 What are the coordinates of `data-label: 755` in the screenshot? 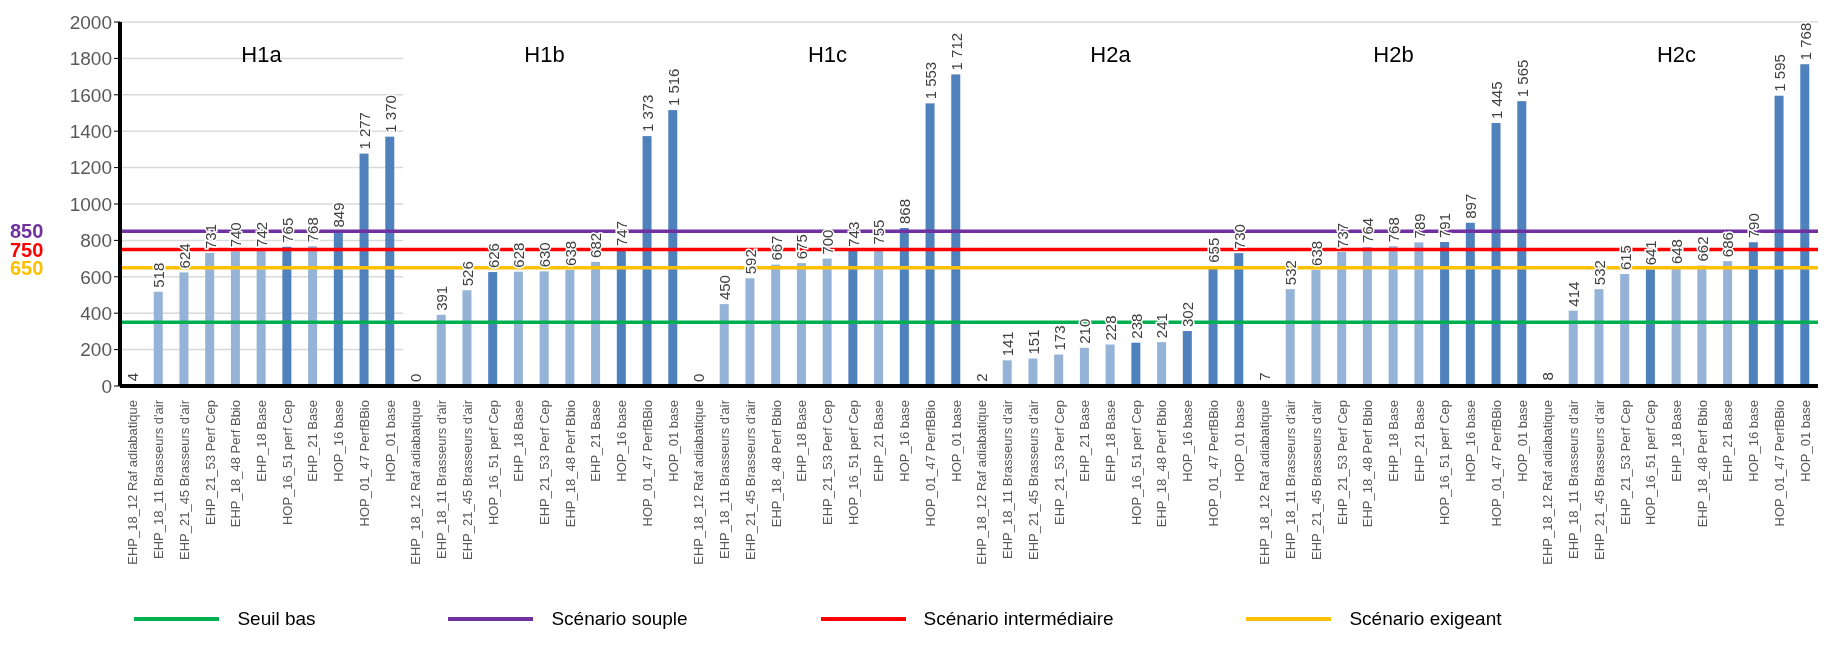 It's located at (879, 232).